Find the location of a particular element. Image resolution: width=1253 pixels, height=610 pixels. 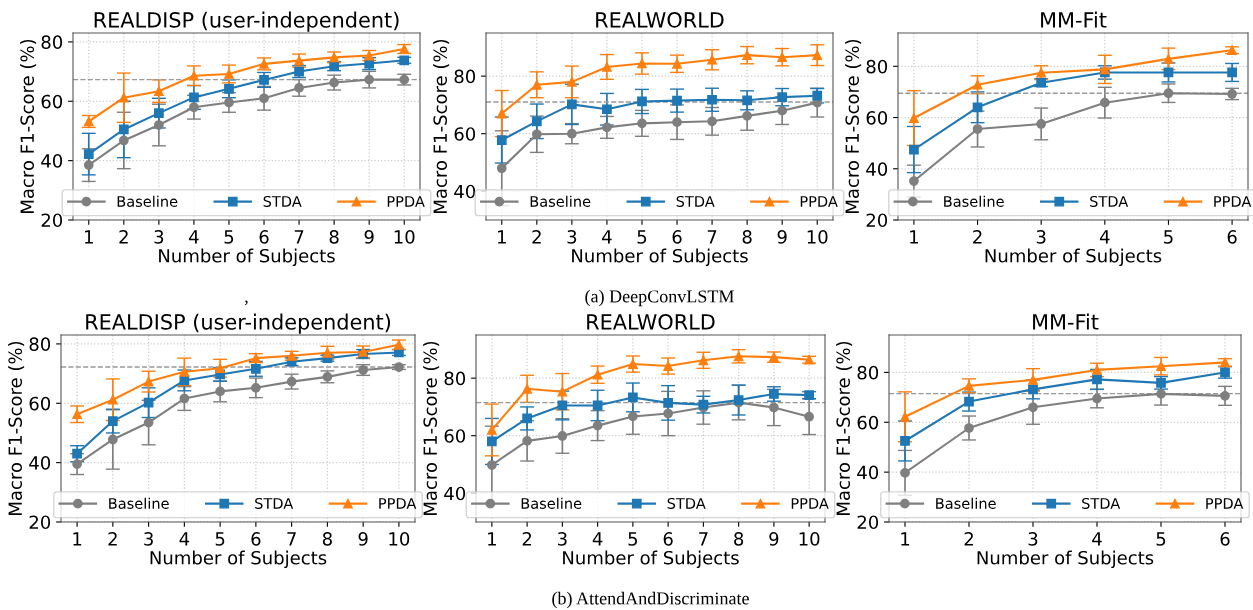

text: (a) DeepConvLSTM is located at coordinates (659, 298).